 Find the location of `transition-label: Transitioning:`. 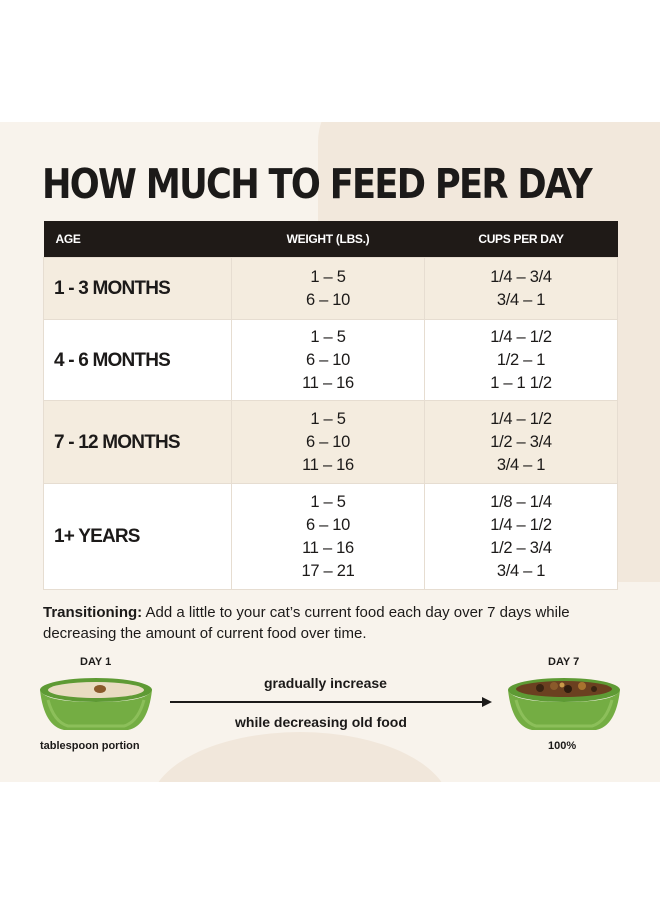

transition-label: Transitioning: is located at coordinates (93, 612).